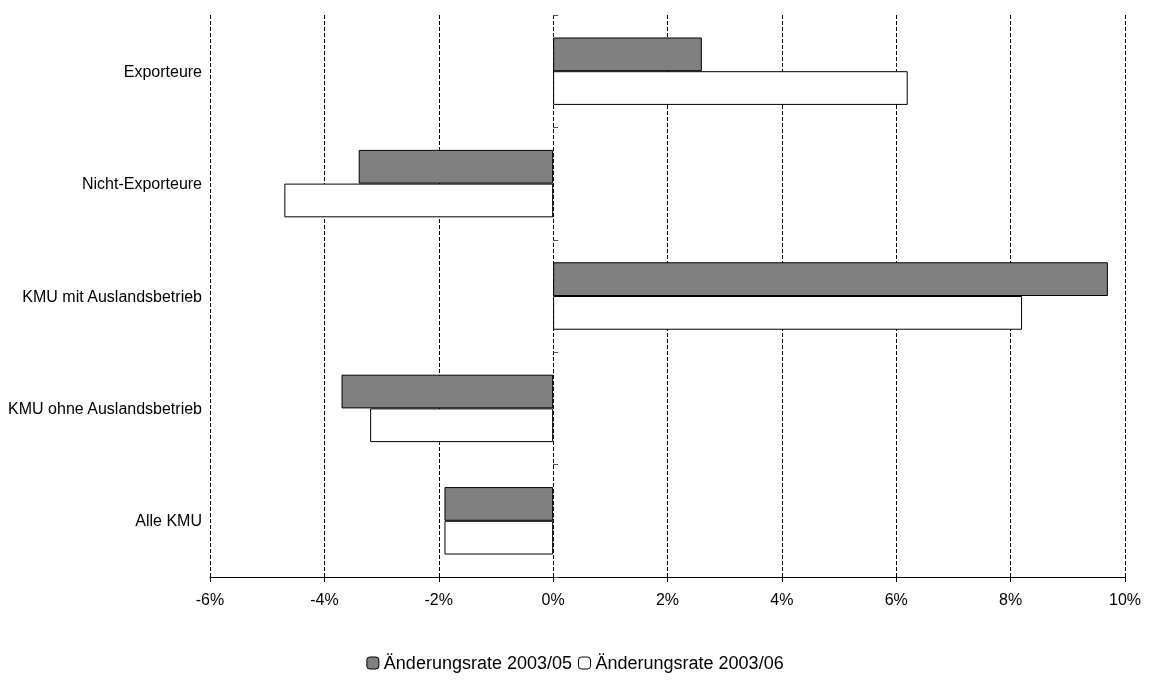 The width and height of the screenshot is (1150, 687). What do you see at coordinates (163, 71) in the screenshot?
I see `y-tick-label: Exporteure` at bounding box center [163, 71].